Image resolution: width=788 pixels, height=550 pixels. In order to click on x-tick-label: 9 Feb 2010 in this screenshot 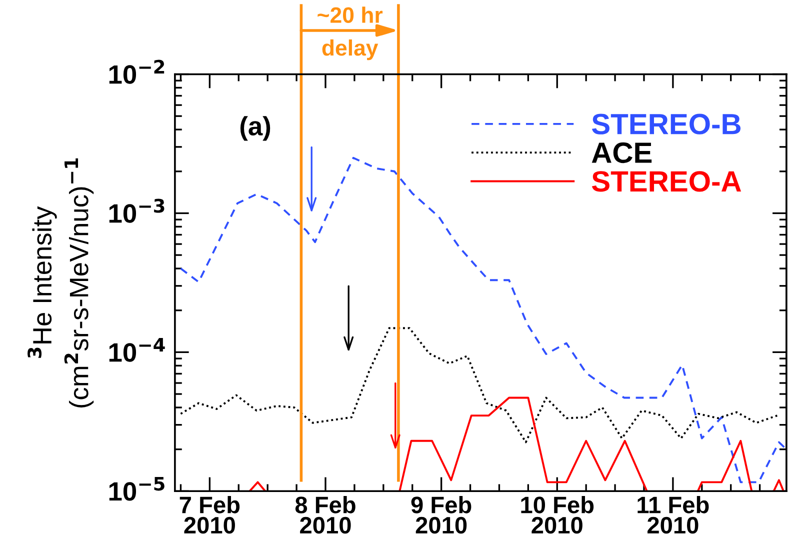, I will do `click(441, 515)`.